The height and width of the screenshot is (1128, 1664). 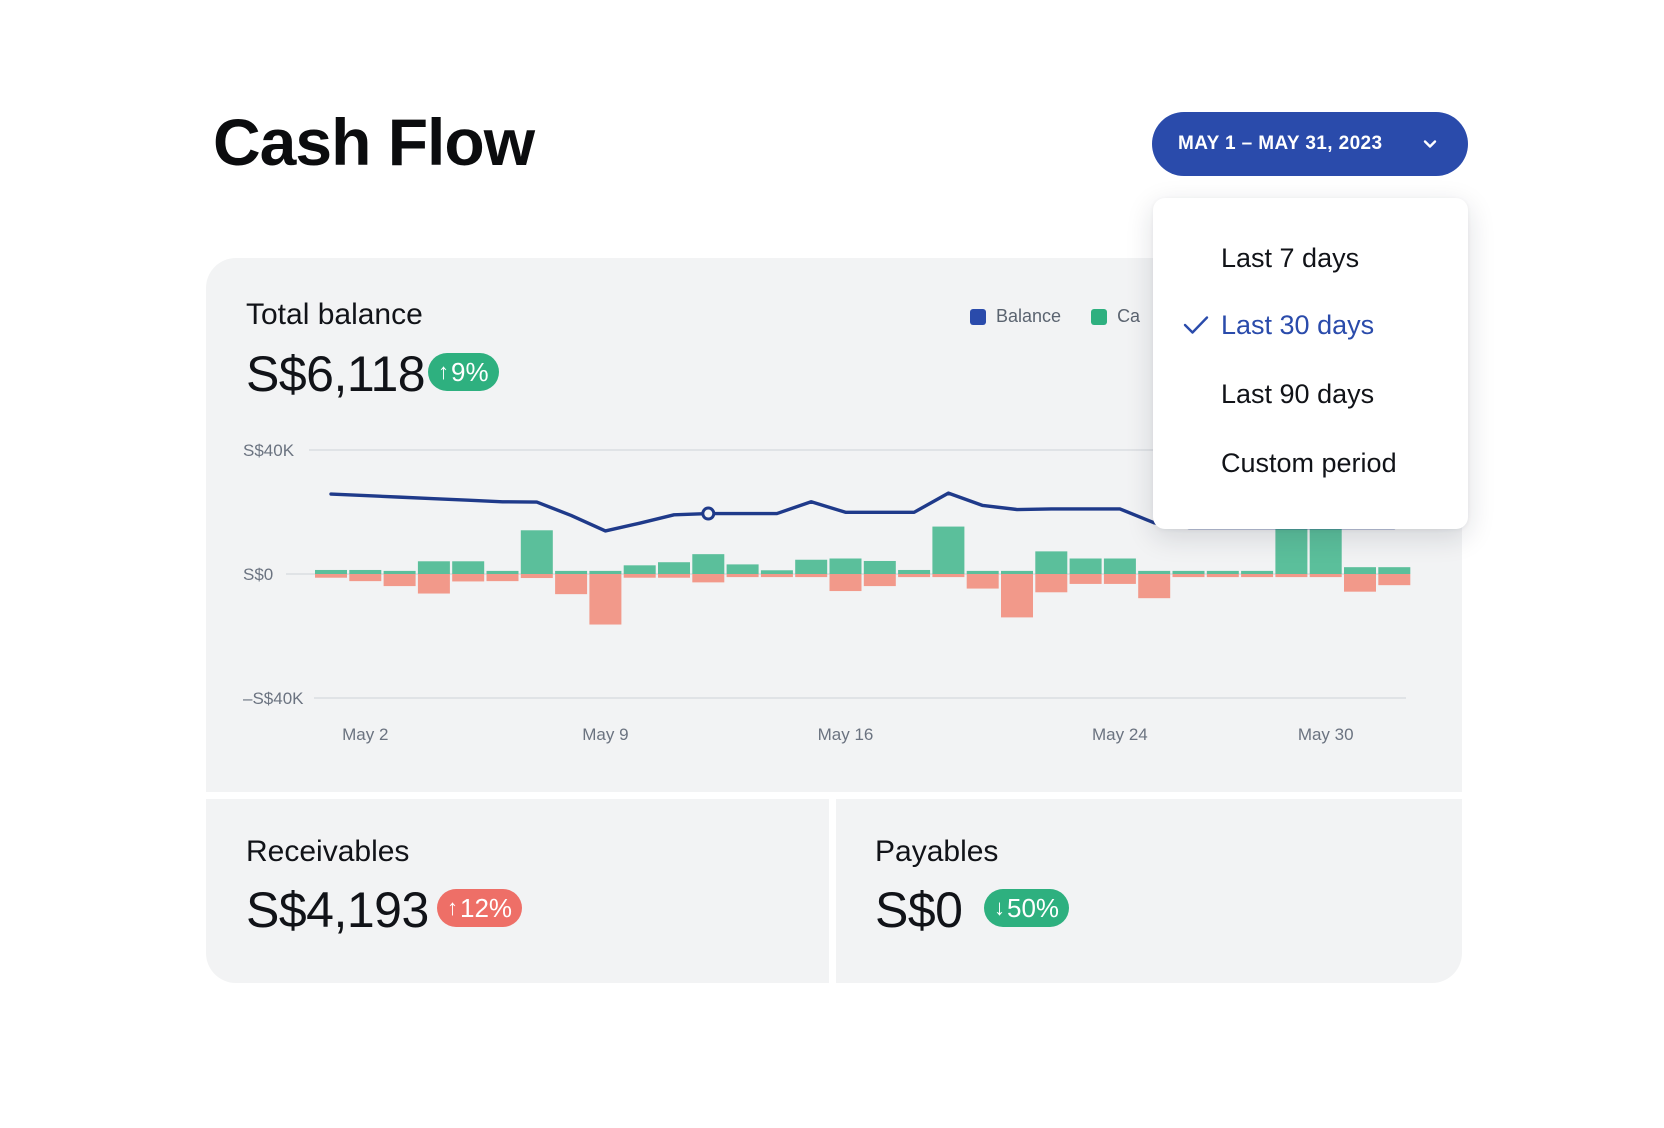 I want to click on payables-change: 50%, so click(x=1033, y=907).